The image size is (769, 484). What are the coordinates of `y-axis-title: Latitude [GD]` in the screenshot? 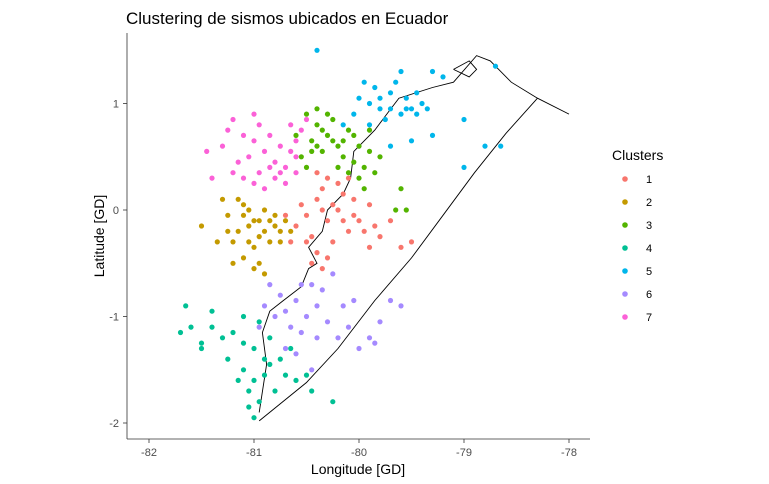 It's located at (99, 236).